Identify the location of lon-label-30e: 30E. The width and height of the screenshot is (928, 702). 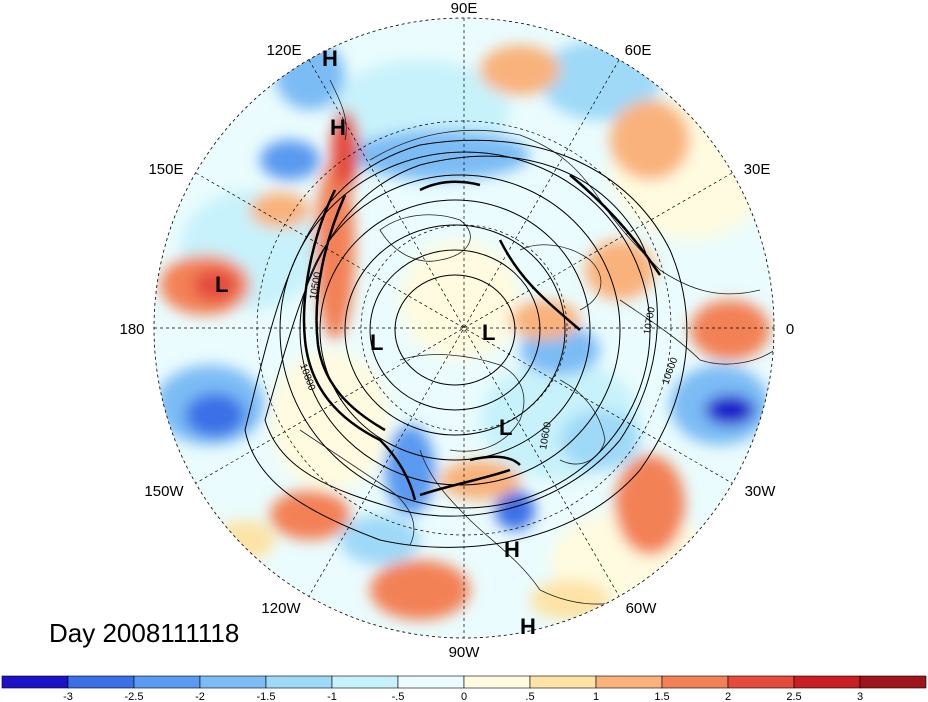
(757, 169).